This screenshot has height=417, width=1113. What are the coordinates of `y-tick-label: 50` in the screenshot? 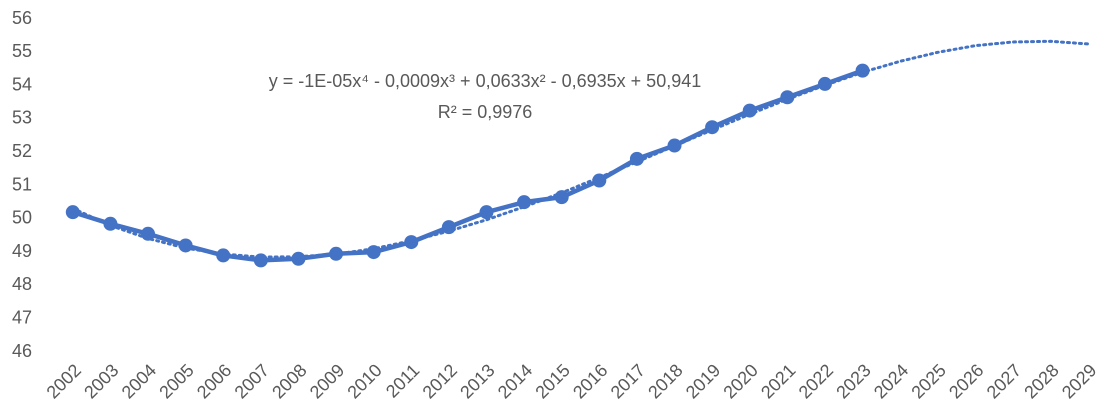 It's located at (22, 218).